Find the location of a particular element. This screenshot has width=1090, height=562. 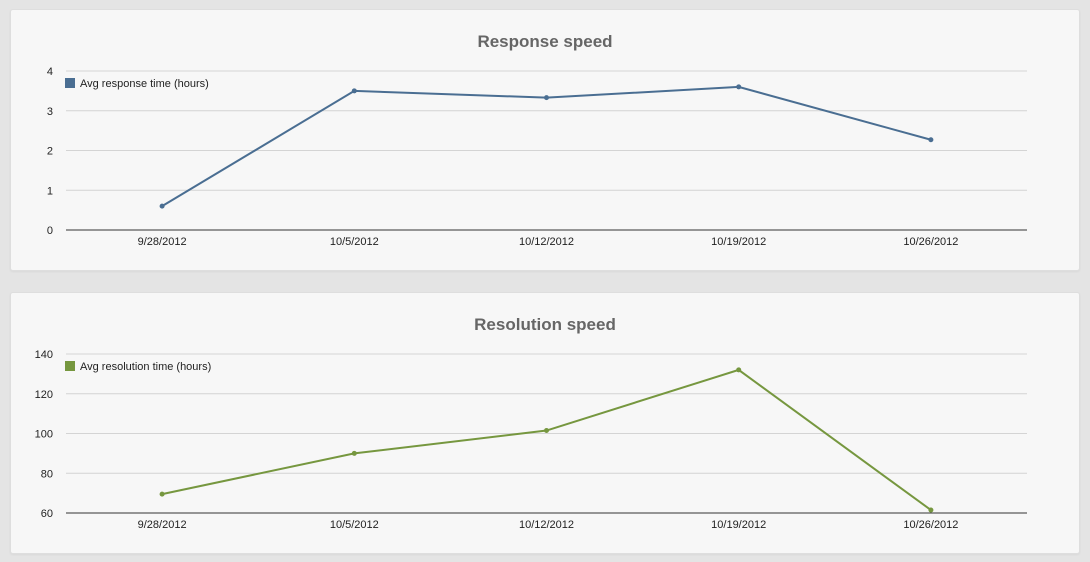

chart-title: Resolution speed is located at coordinates (545, 324).